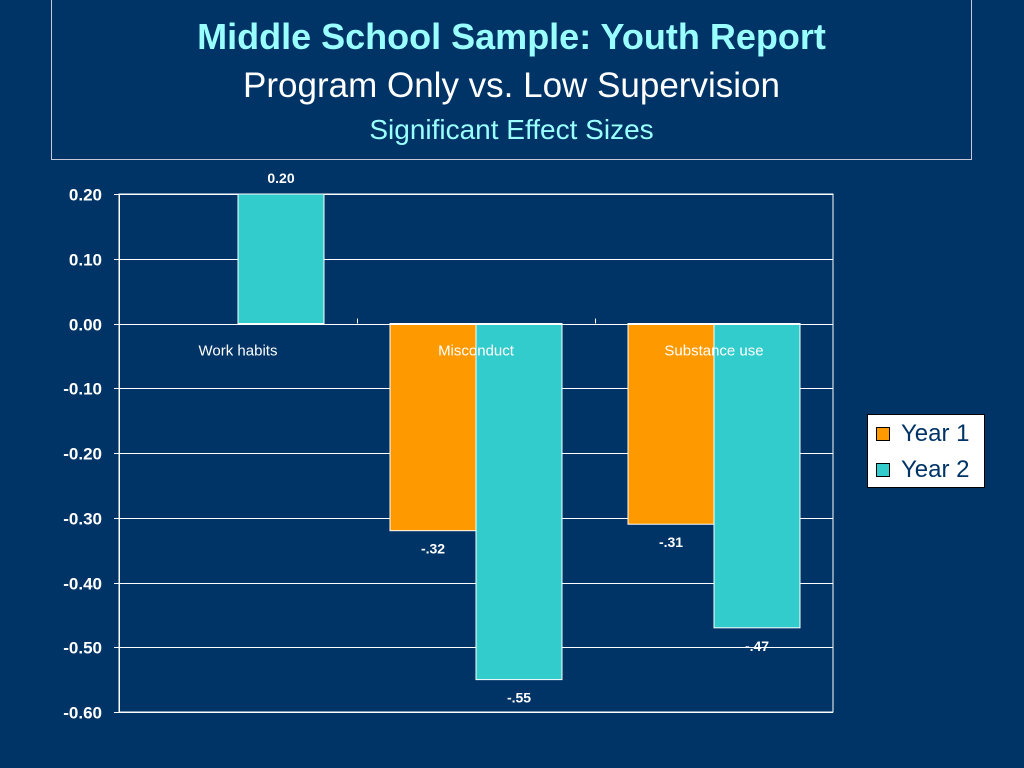  I want to click on category-label: Substance use, so click(713, 351).